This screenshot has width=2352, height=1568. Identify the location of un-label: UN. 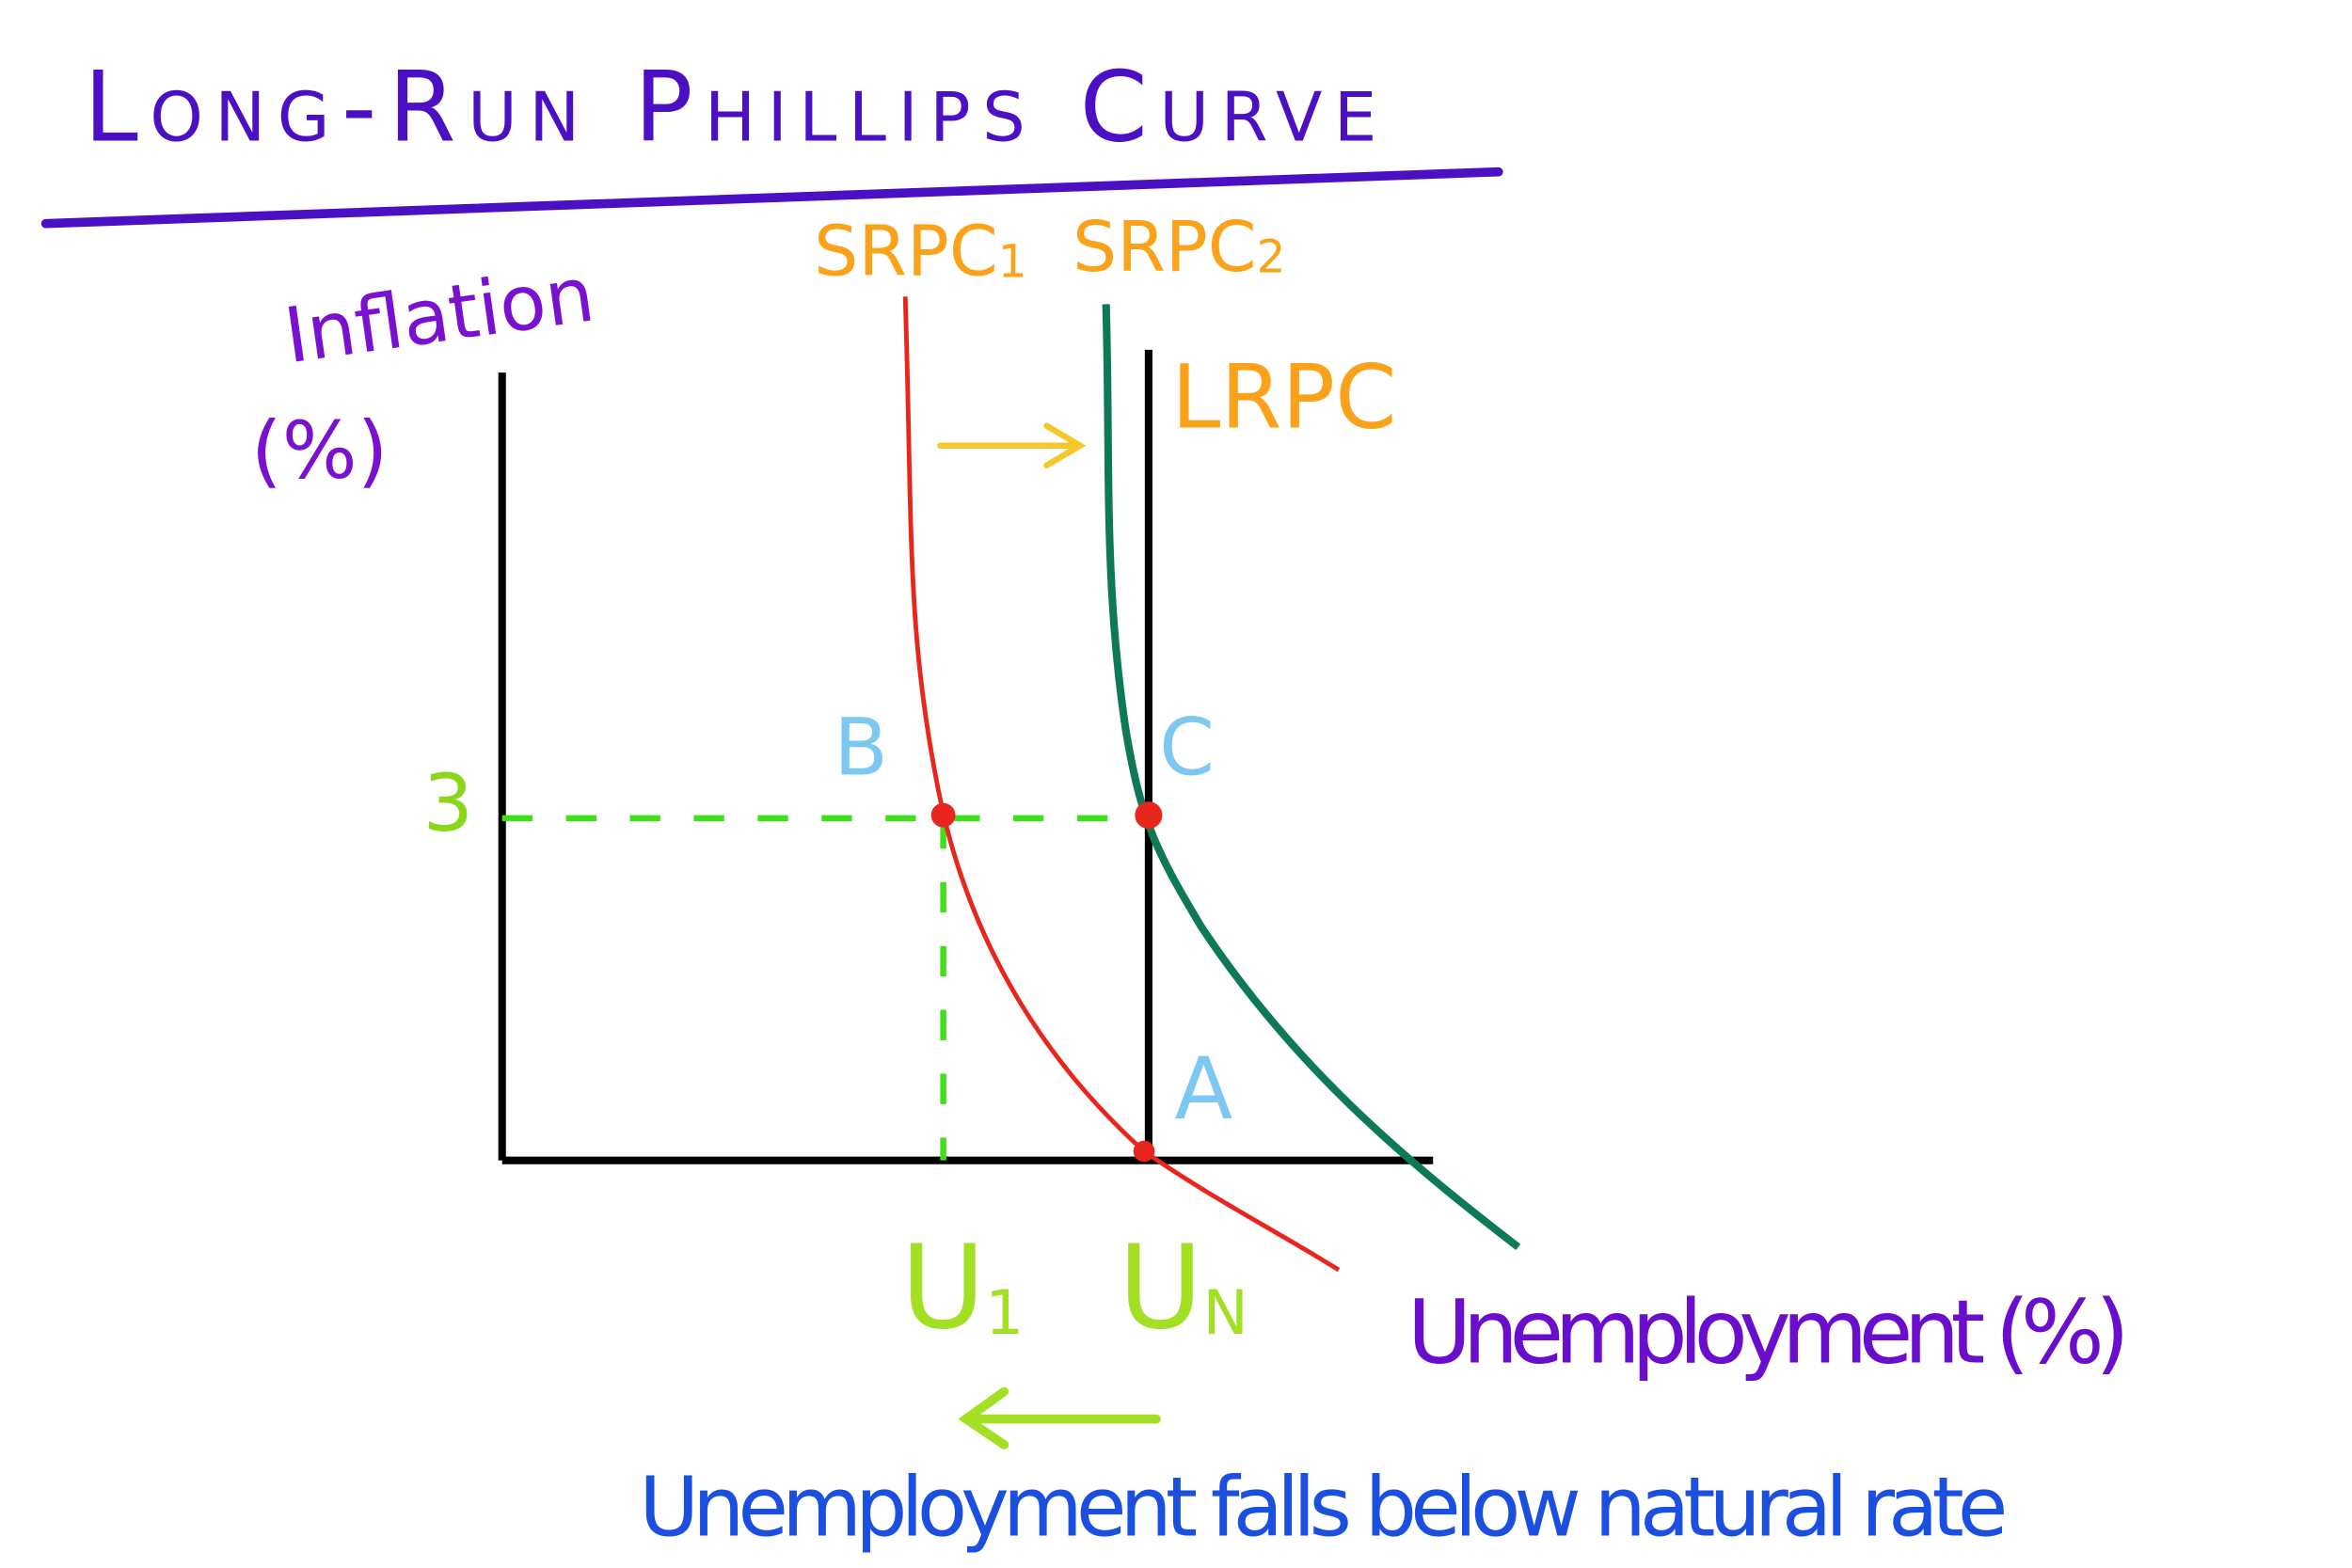
(1183, 1287).